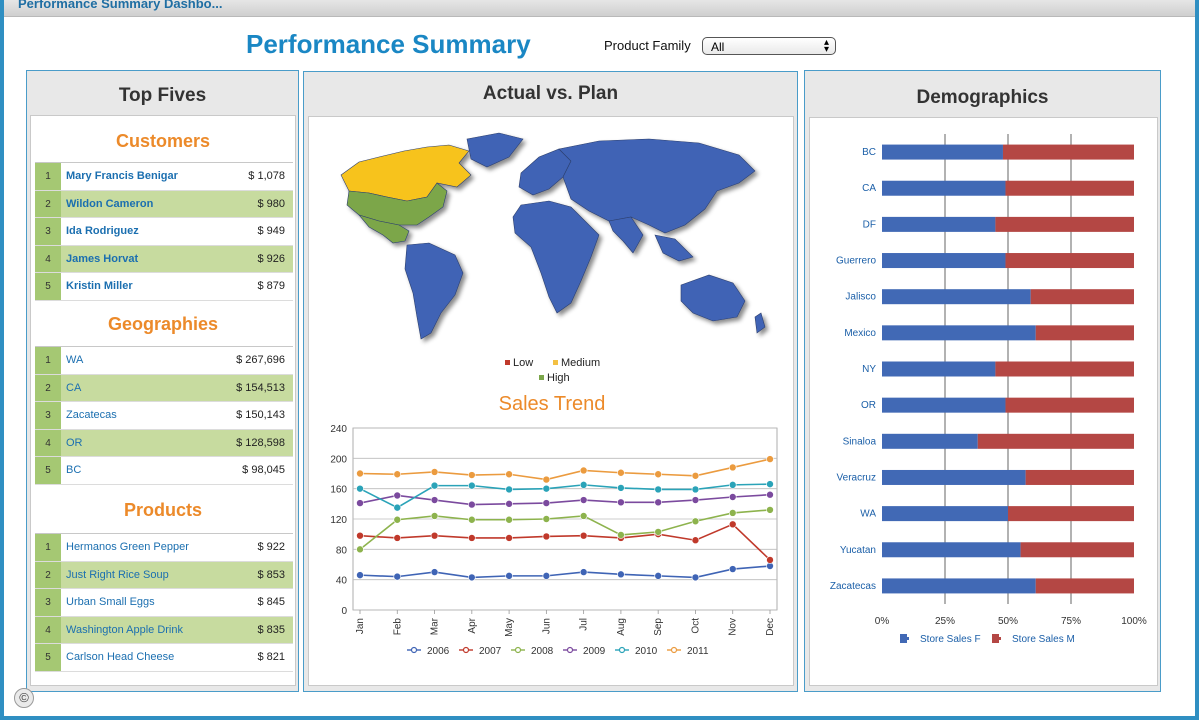 This screenshot has height=720, width=1199. I want to click on rank-cell: 1, so click(48, 360).